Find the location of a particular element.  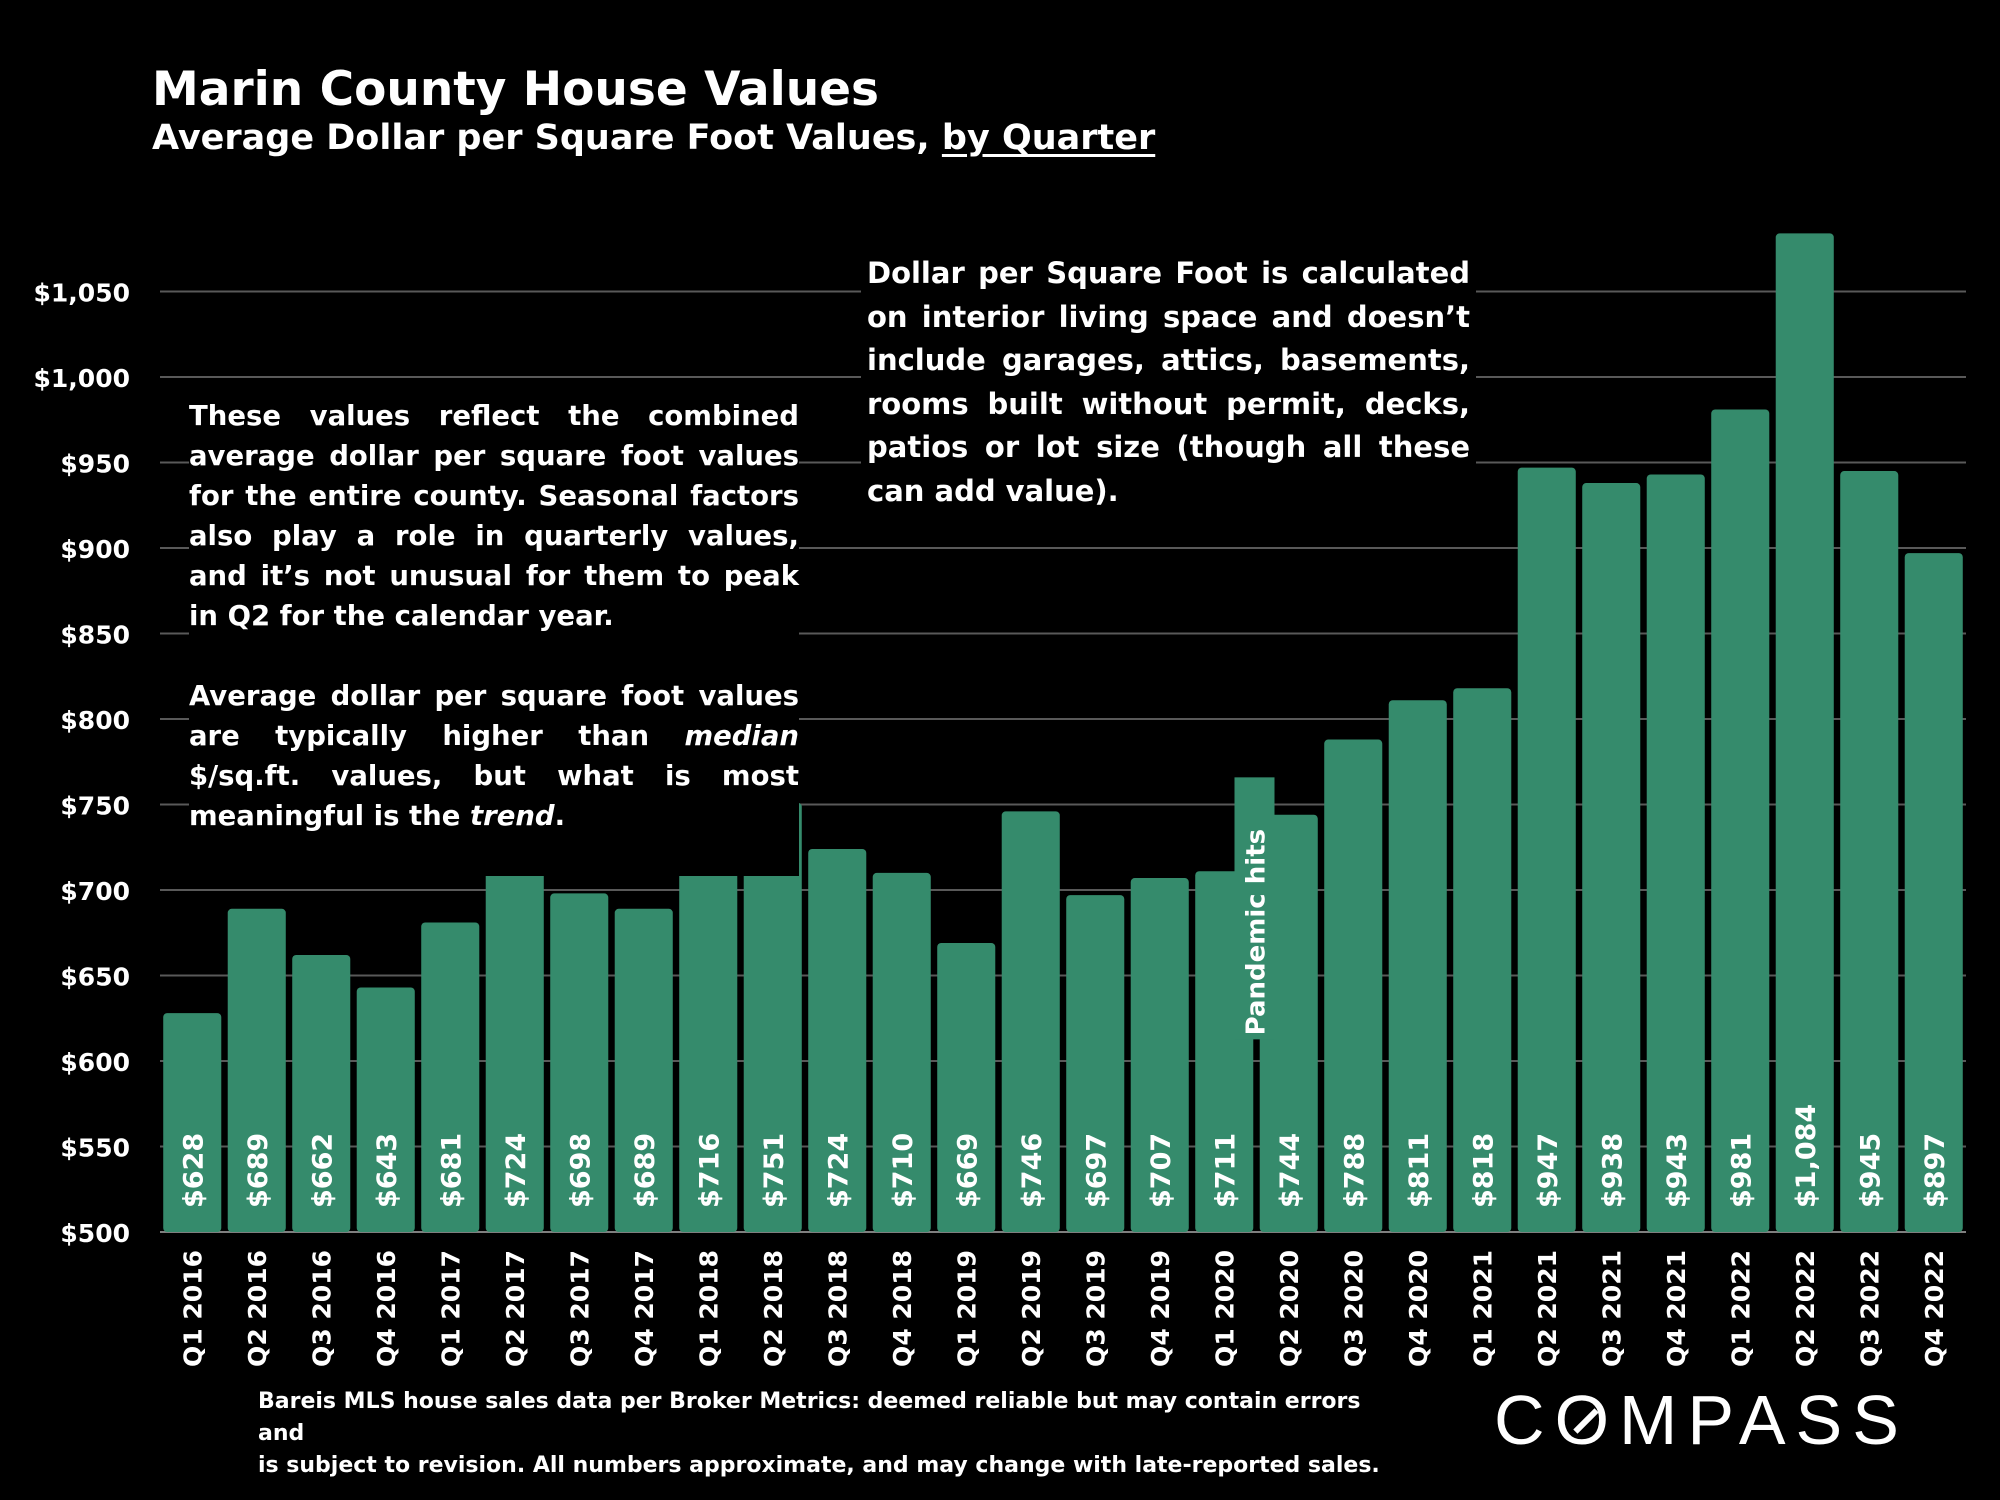

bar-value-label: $938 is located at coordinates (1612, 1170).